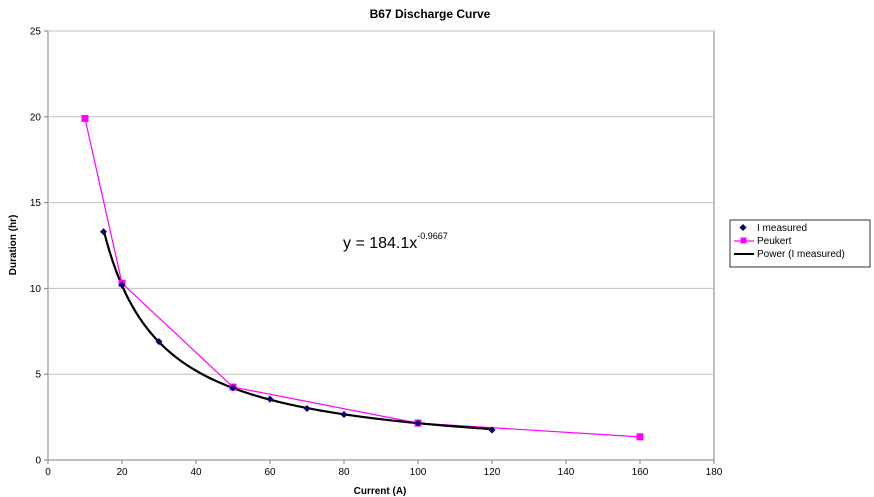  Describe the element at coordinates (196, 472) in the screenshot. I see `x-tick-label: 40` at that location.